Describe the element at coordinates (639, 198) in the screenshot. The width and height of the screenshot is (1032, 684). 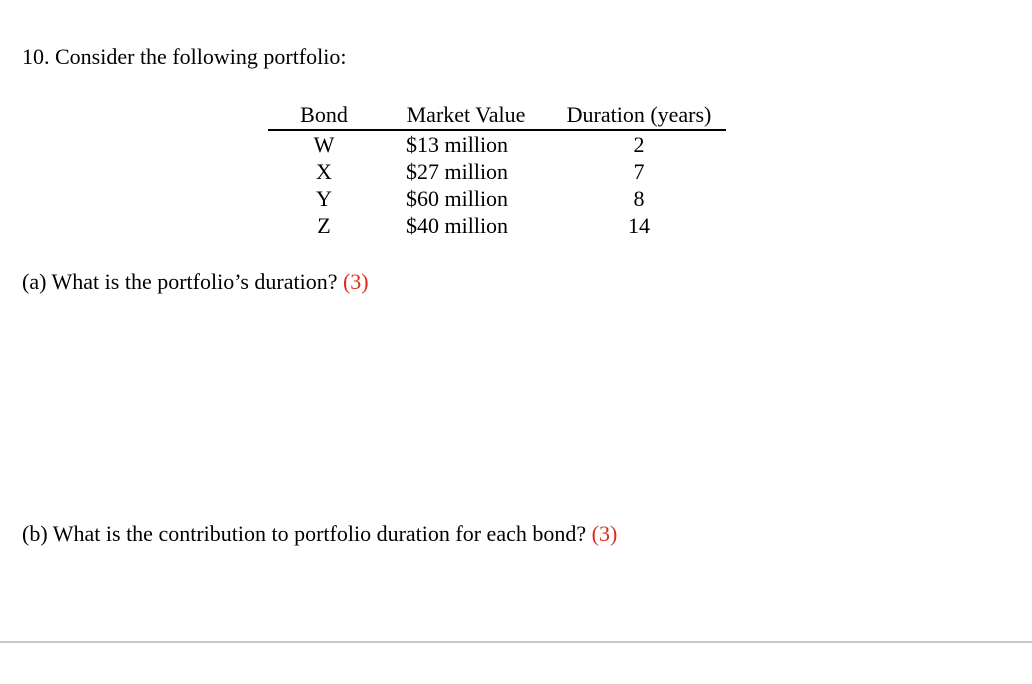
I see `duration-cell: 8` at that location.